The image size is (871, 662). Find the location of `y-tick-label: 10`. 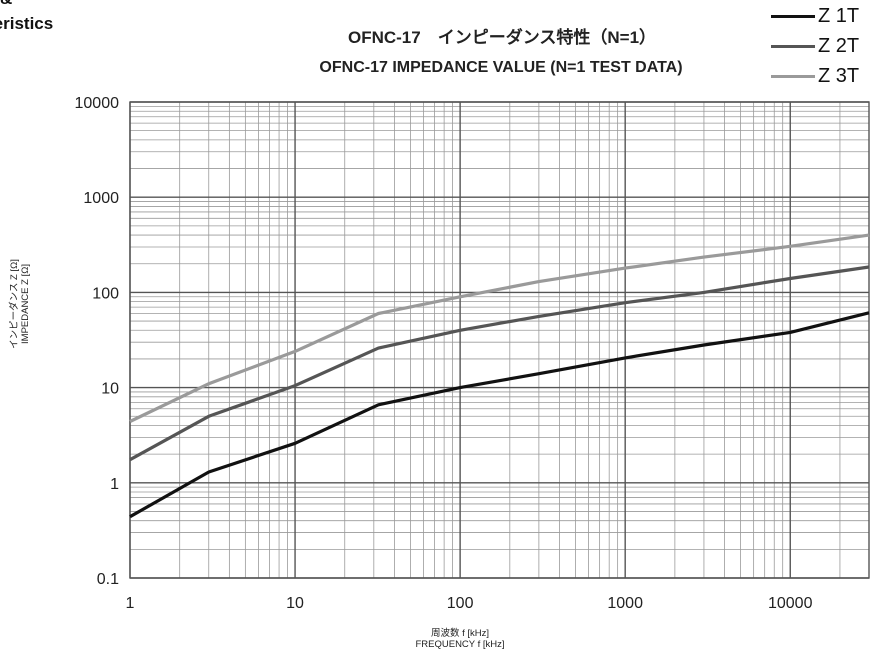

y-tick-label: 10 is located at coordinates (110, 389).